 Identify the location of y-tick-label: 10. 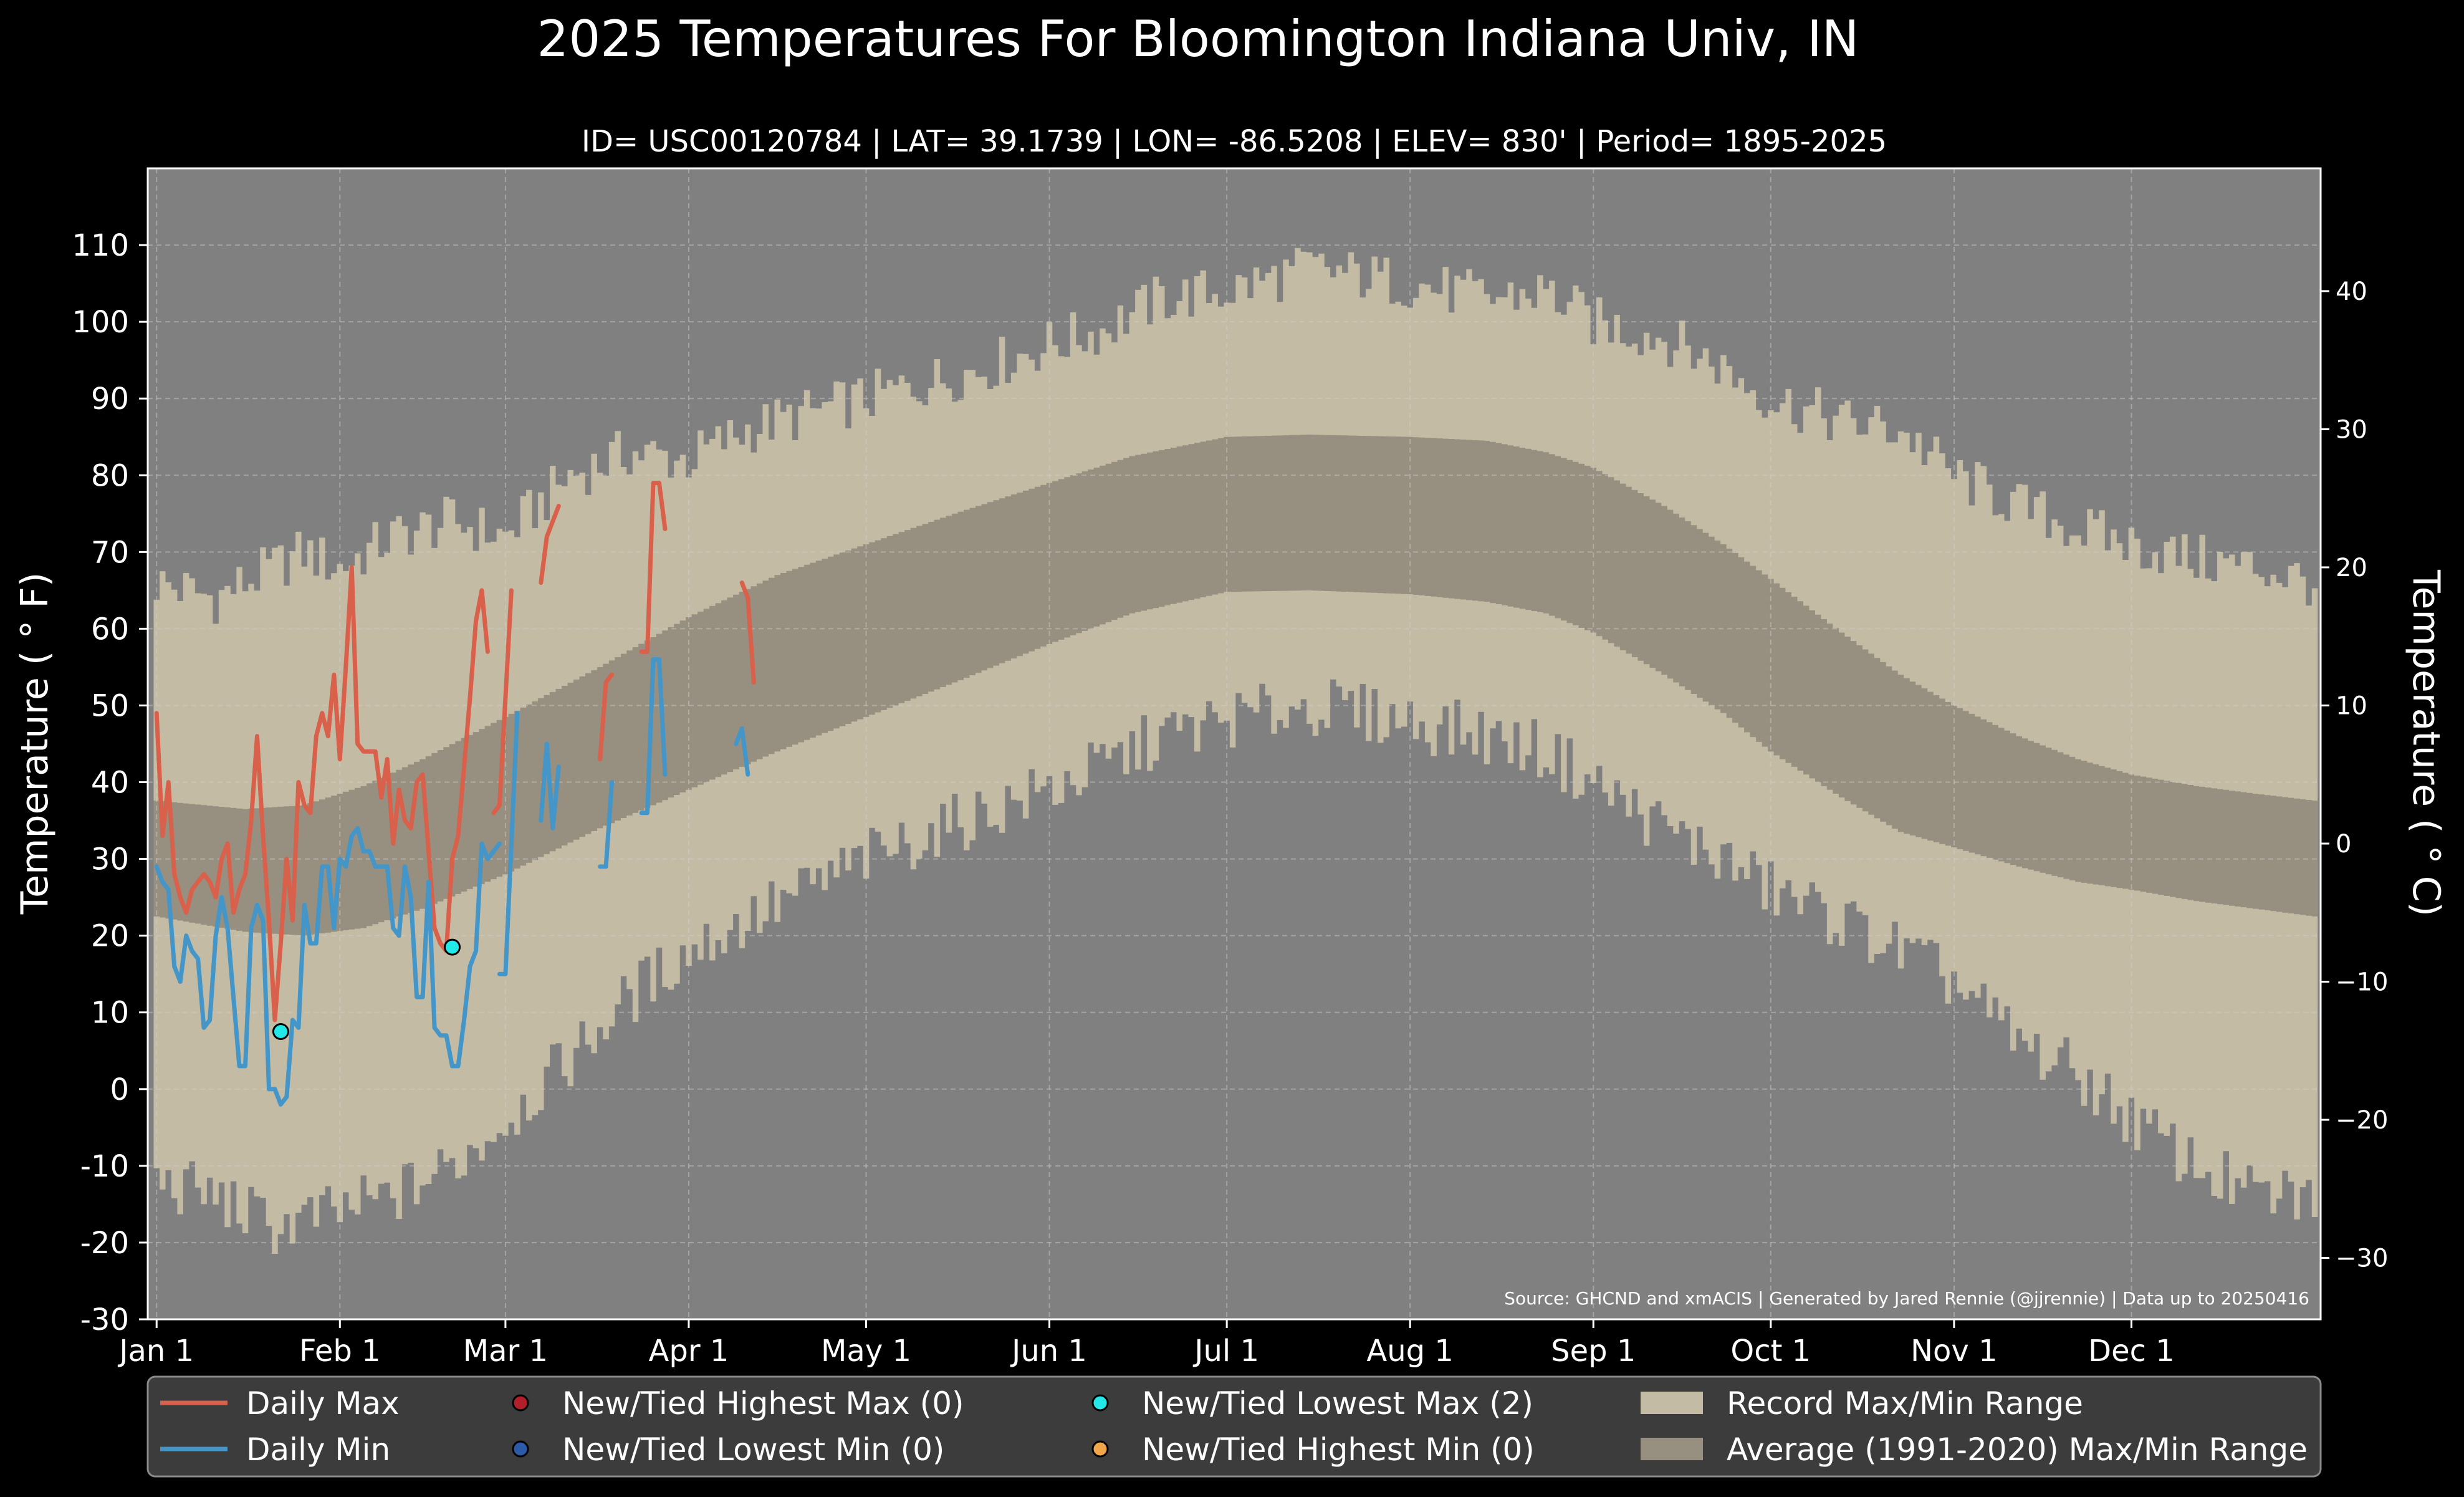
(110, 1013).